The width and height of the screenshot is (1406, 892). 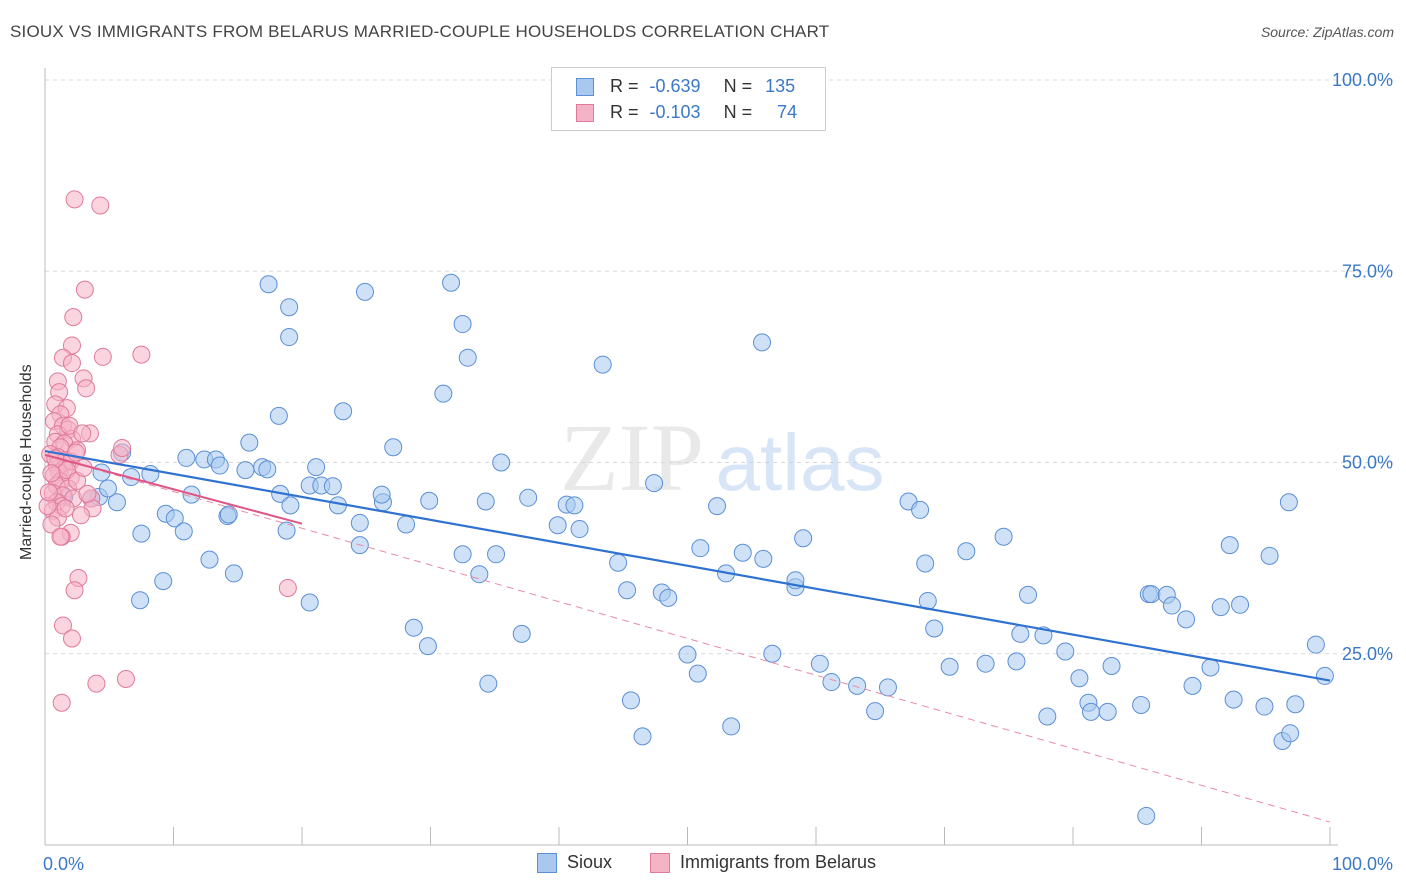 What do you see at coordinates (1367, 271) in the screenshot?
I see `y-tick-label: 75.0%` at bounding box center [1367, 271].